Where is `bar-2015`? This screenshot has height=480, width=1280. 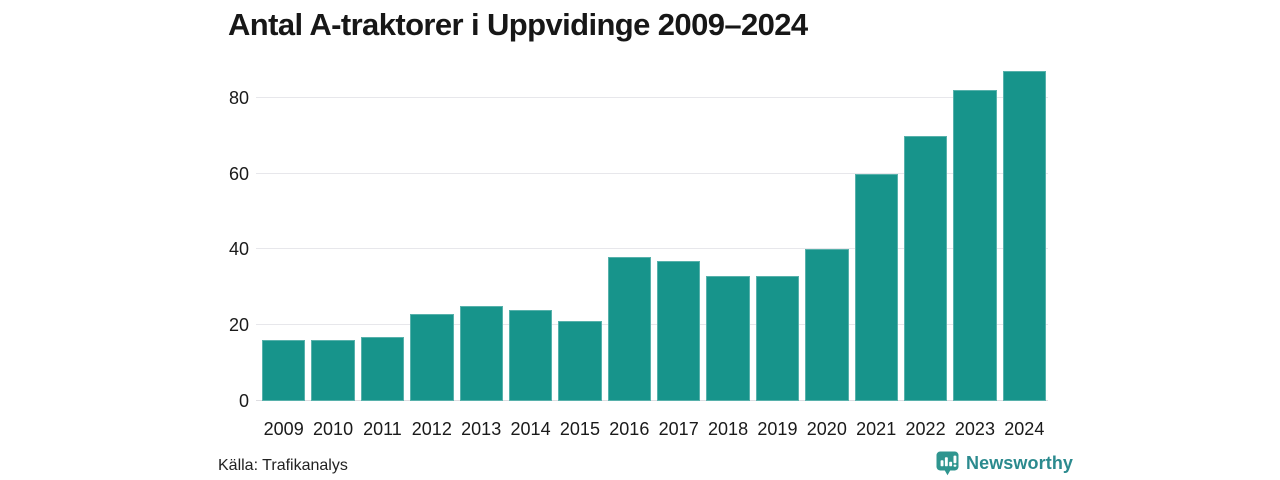 bar-2015 is located at coordinates (580, 361).